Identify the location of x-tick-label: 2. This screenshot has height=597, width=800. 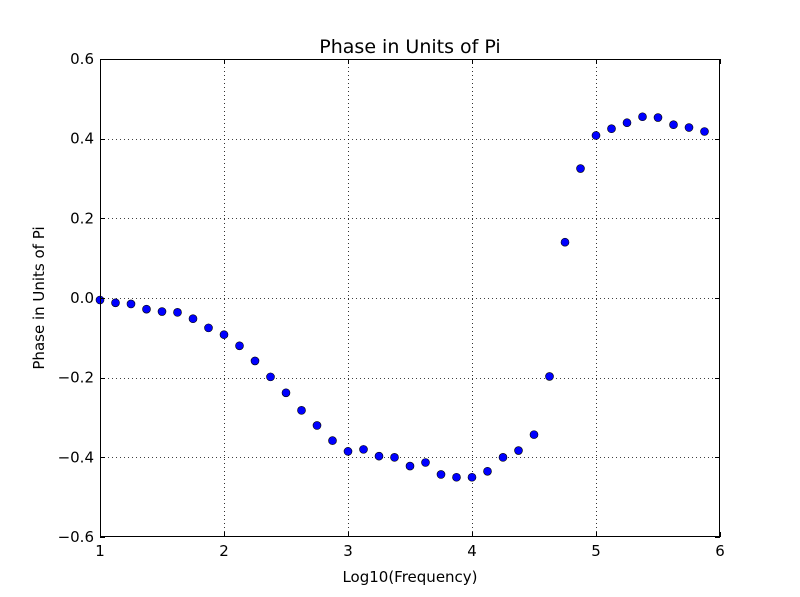
(224, 551).